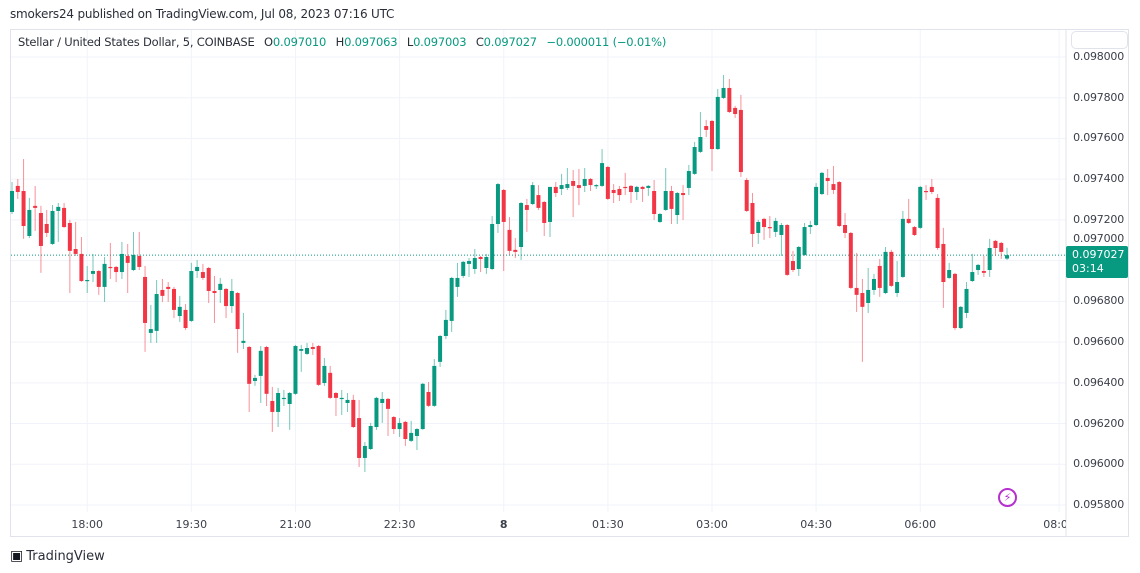  Describe the element at coordinates (1099, 40) in the screenshot. I see `chart-settings-button` at that location.